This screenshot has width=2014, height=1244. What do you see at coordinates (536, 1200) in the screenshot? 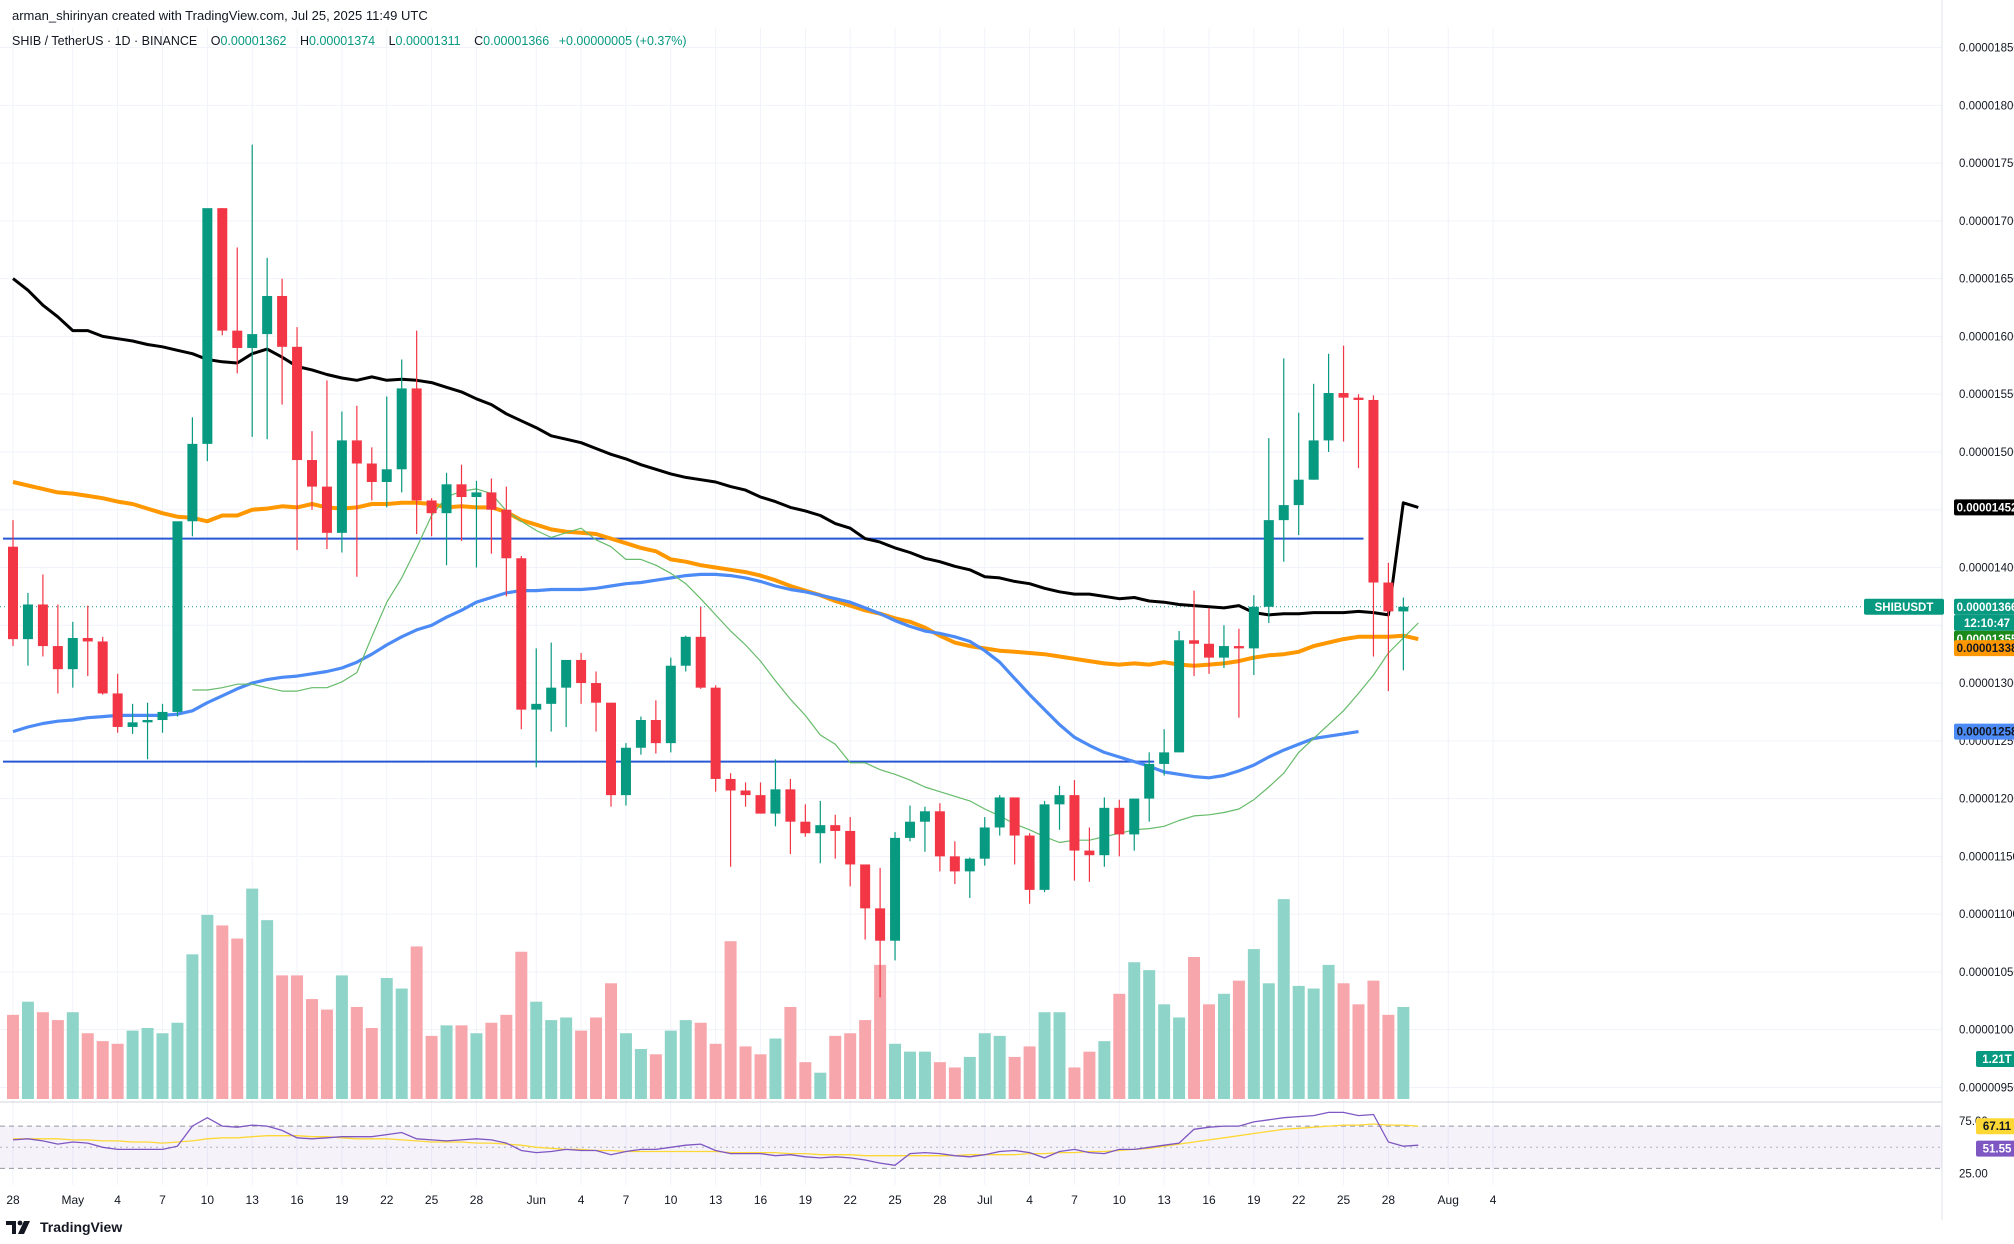
I see `time-tick-label: Jun` at bounding box center [536, 1200].